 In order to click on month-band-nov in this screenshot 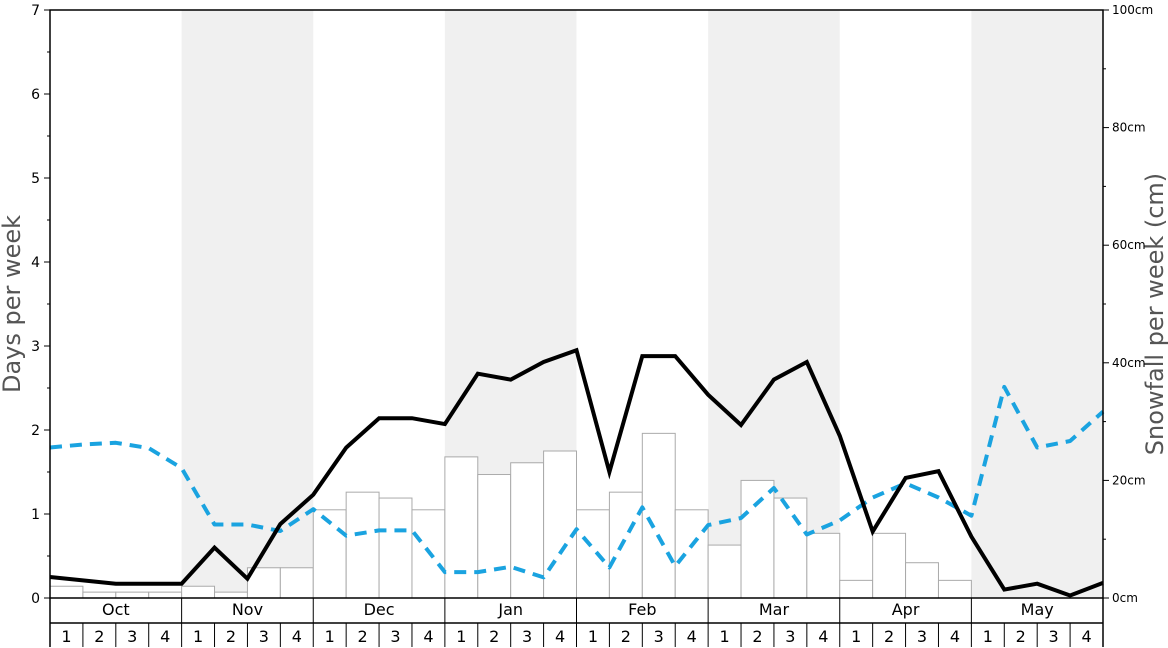, I will do `click(247, 304)`.